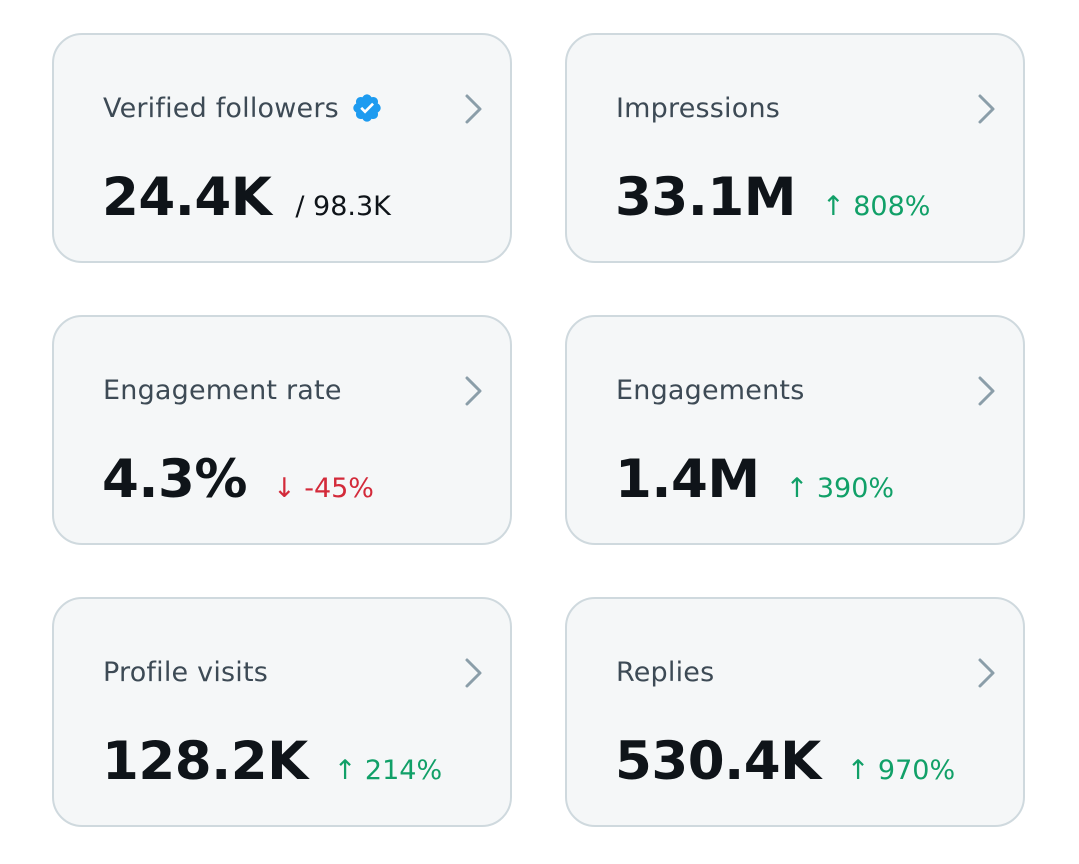 This screenshot has height=864, width=1079. I want to click on card-verified-followers: Verified followers 24.4K / 98.3K, so click(282, 148).